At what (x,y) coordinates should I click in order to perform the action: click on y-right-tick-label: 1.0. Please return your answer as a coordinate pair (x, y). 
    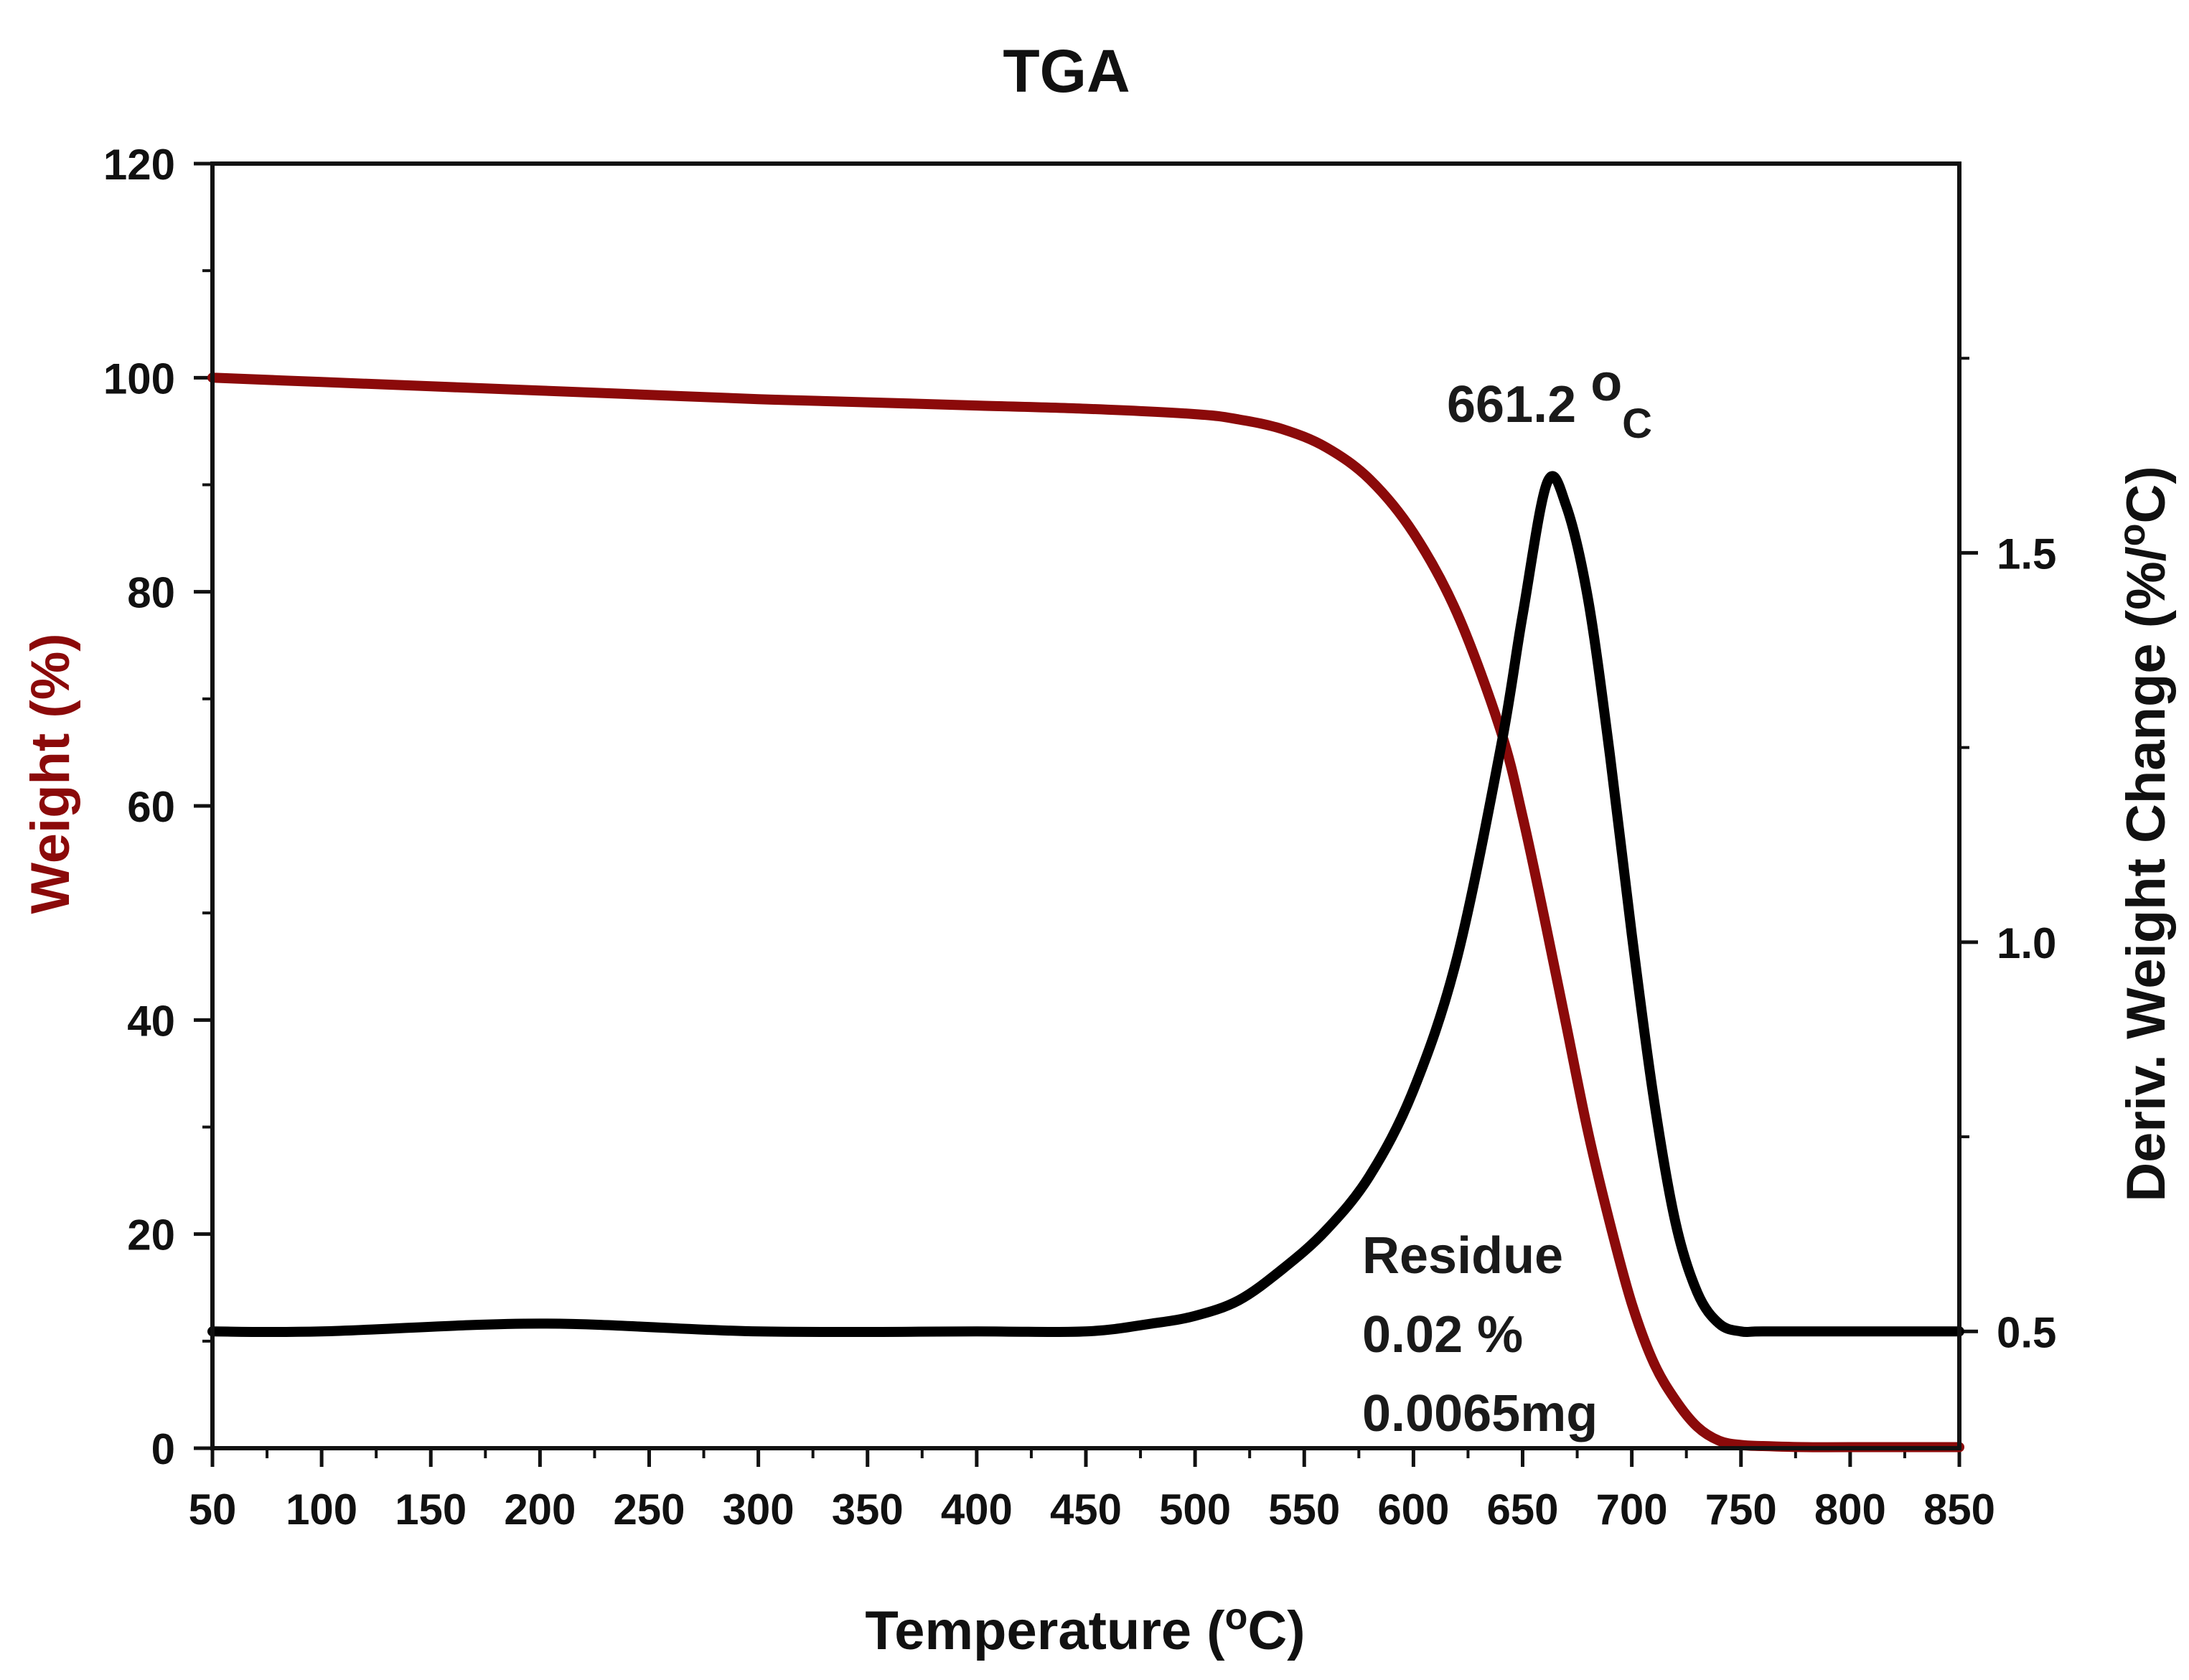
    Looking at the image, I should click on (2027, 943).